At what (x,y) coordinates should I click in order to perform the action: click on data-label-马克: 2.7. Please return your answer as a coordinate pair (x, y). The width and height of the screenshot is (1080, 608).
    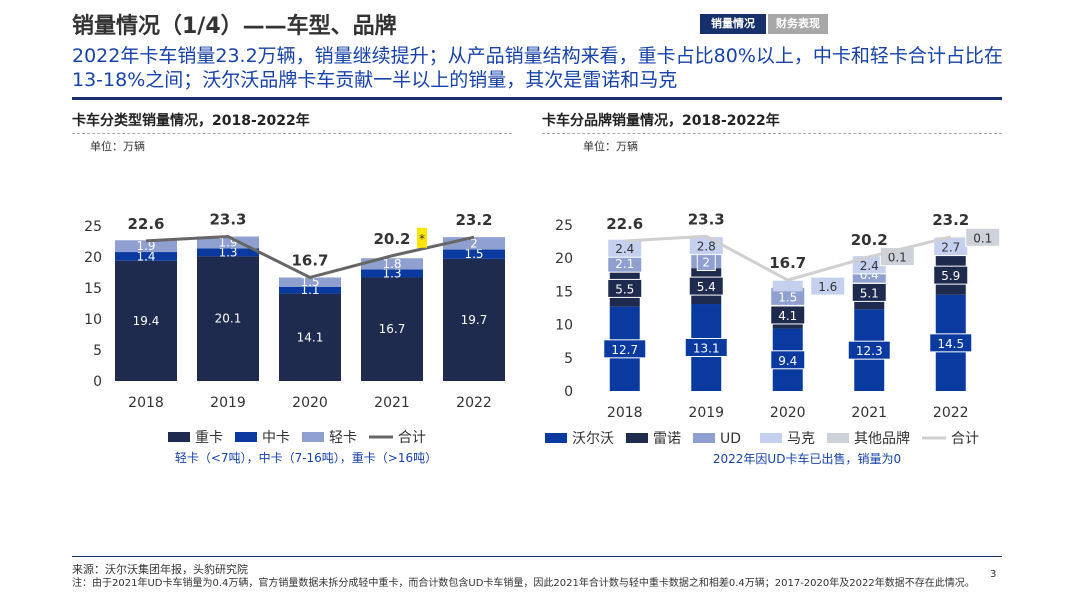
    Looking at the image, I should click on (950, 248).